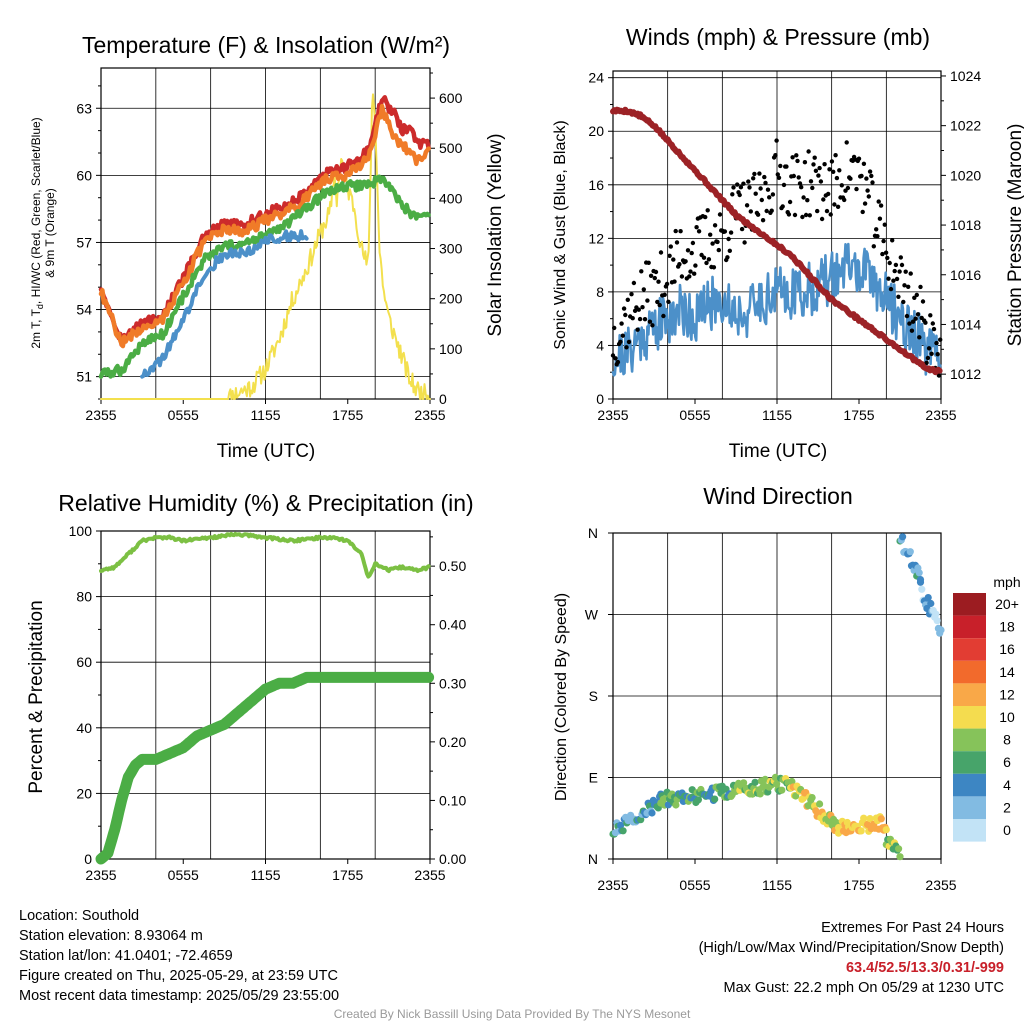 The height and width of the screenshot is (1024, 1024). What do you see at coordinates (265, 415) in the screenshot?
I see `temp-xtick-label: 1155` at bounding box center [265, 415].